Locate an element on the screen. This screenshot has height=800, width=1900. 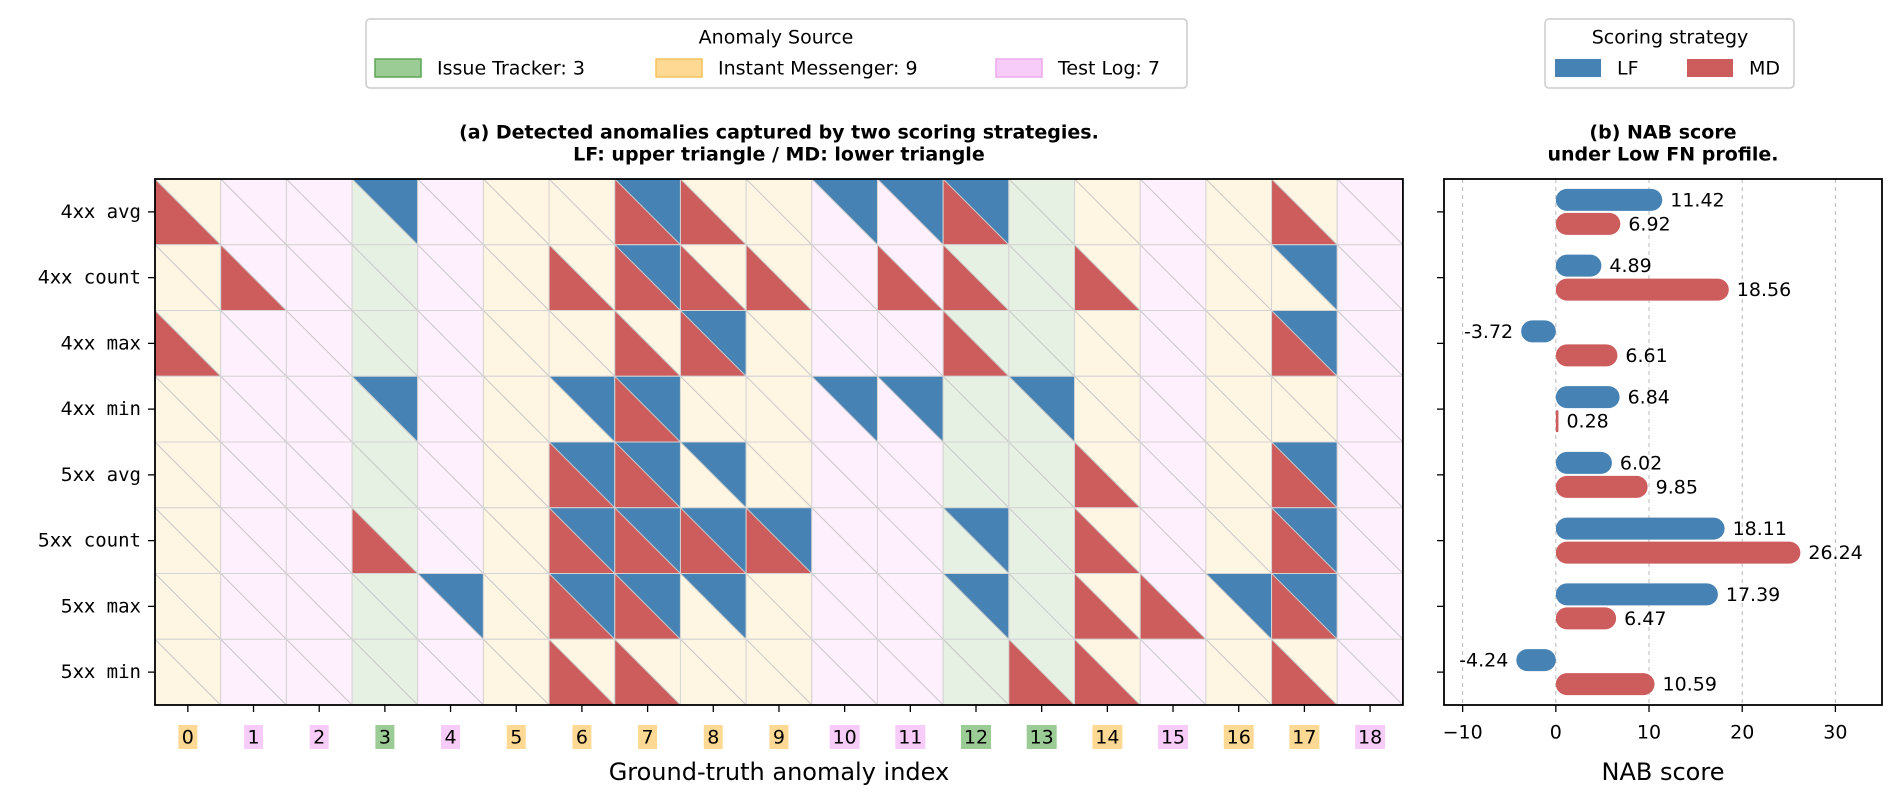
legend-swatch-md is located at coordinates (1710, 68).